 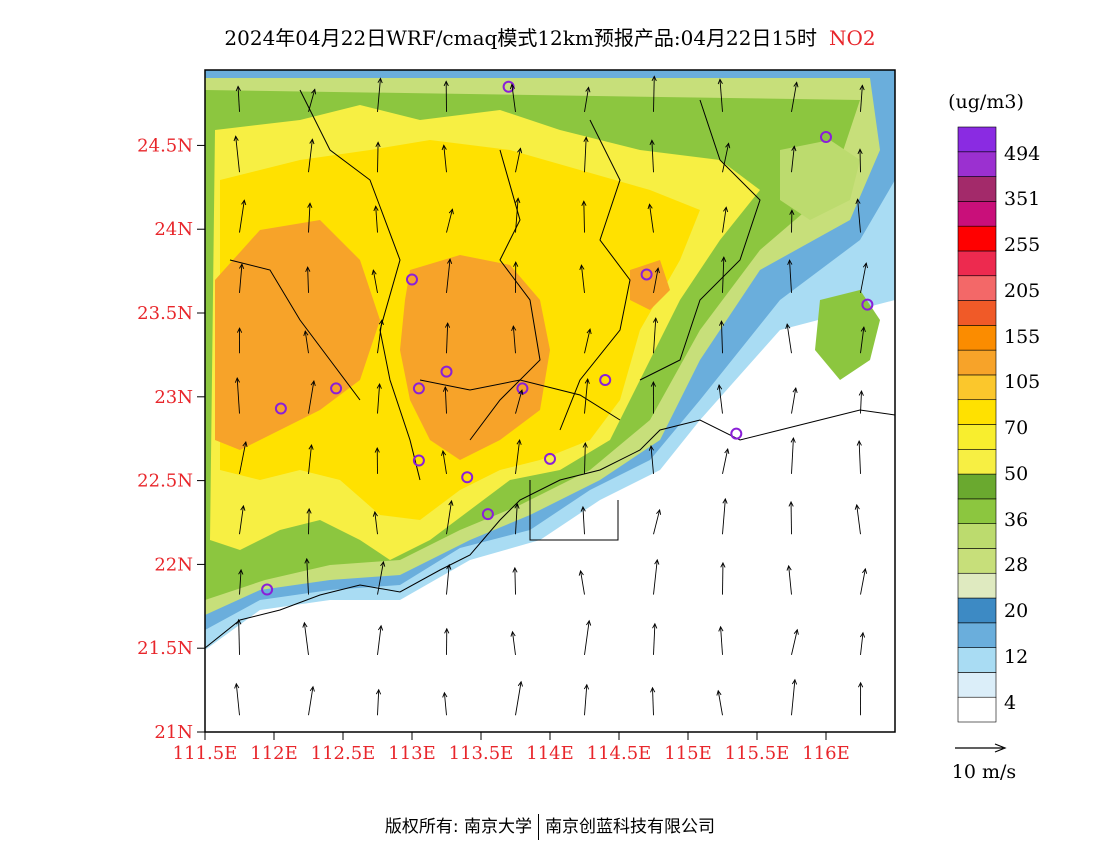 I want to click on colorbar-label: 50, so click(x=1016, y=474).